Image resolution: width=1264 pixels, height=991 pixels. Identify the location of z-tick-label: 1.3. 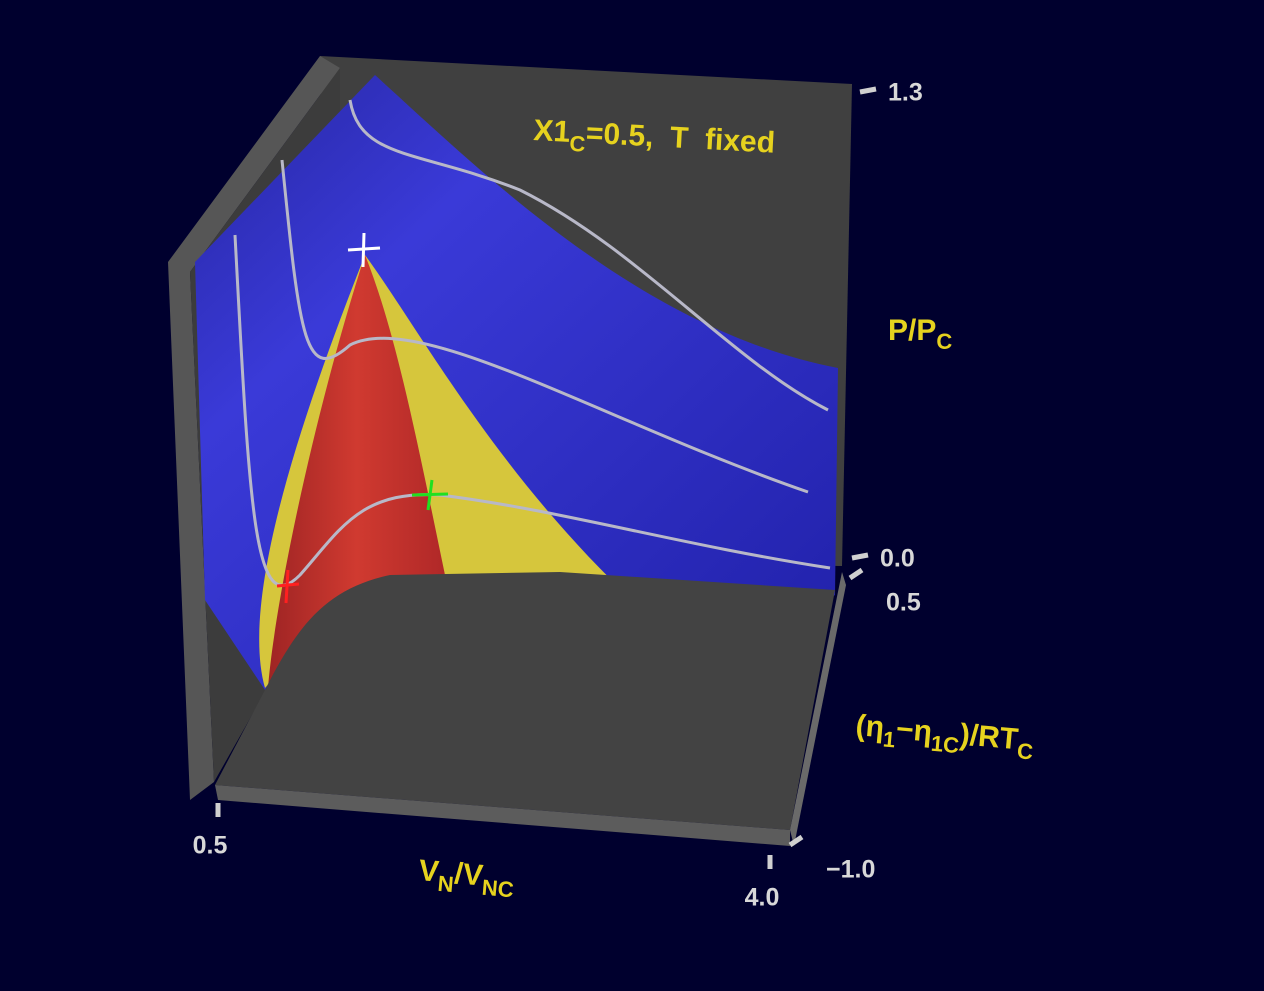
(905, 93).